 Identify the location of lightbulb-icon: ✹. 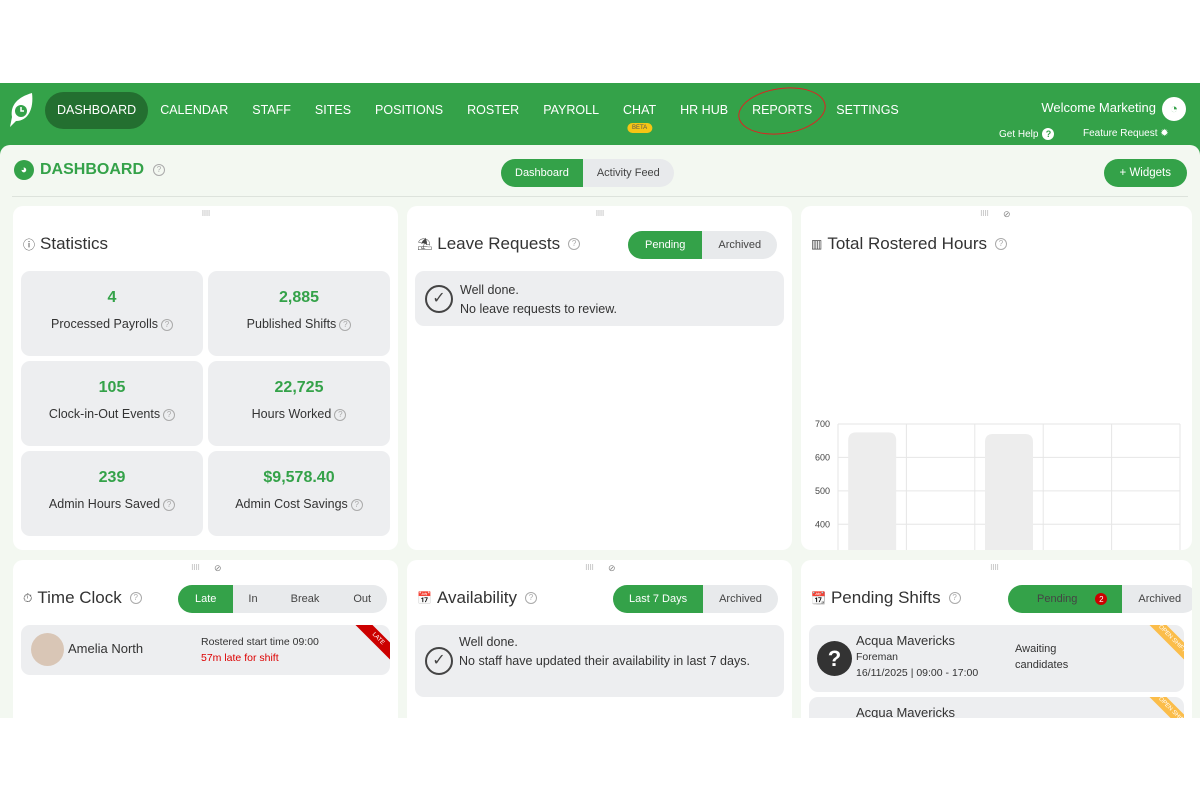
(1164, 133).